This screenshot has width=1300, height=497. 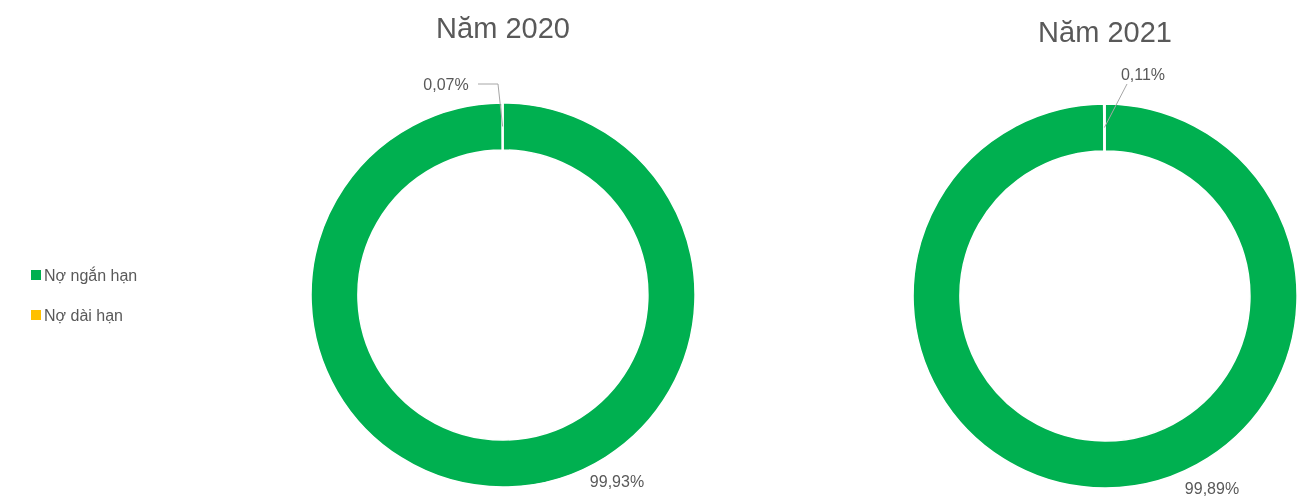 What do you see at coordinates (617, 481) in the screenshot?
I see `data-label: 99,93%` at bounding box center [617, 481].